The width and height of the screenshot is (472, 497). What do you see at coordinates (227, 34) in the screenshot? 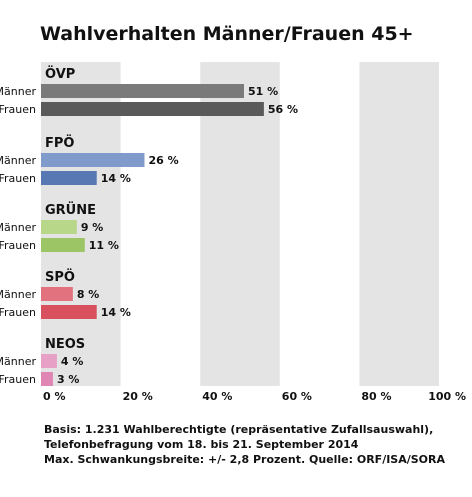
I see `chart-title: Wahlverhalten Männer/Frauen 45+` at bounding box center [227, 34].